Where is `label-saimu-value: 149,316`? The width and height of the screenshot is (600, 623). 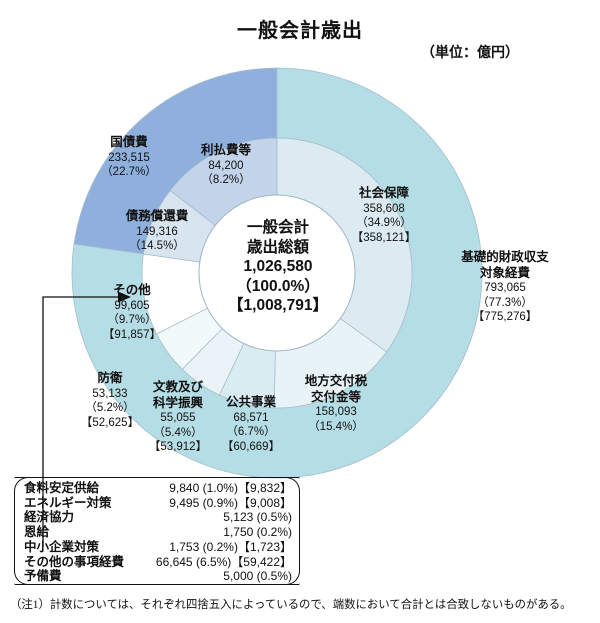 label-saimu-value: 149,316 is located at coordinates (157, 231).